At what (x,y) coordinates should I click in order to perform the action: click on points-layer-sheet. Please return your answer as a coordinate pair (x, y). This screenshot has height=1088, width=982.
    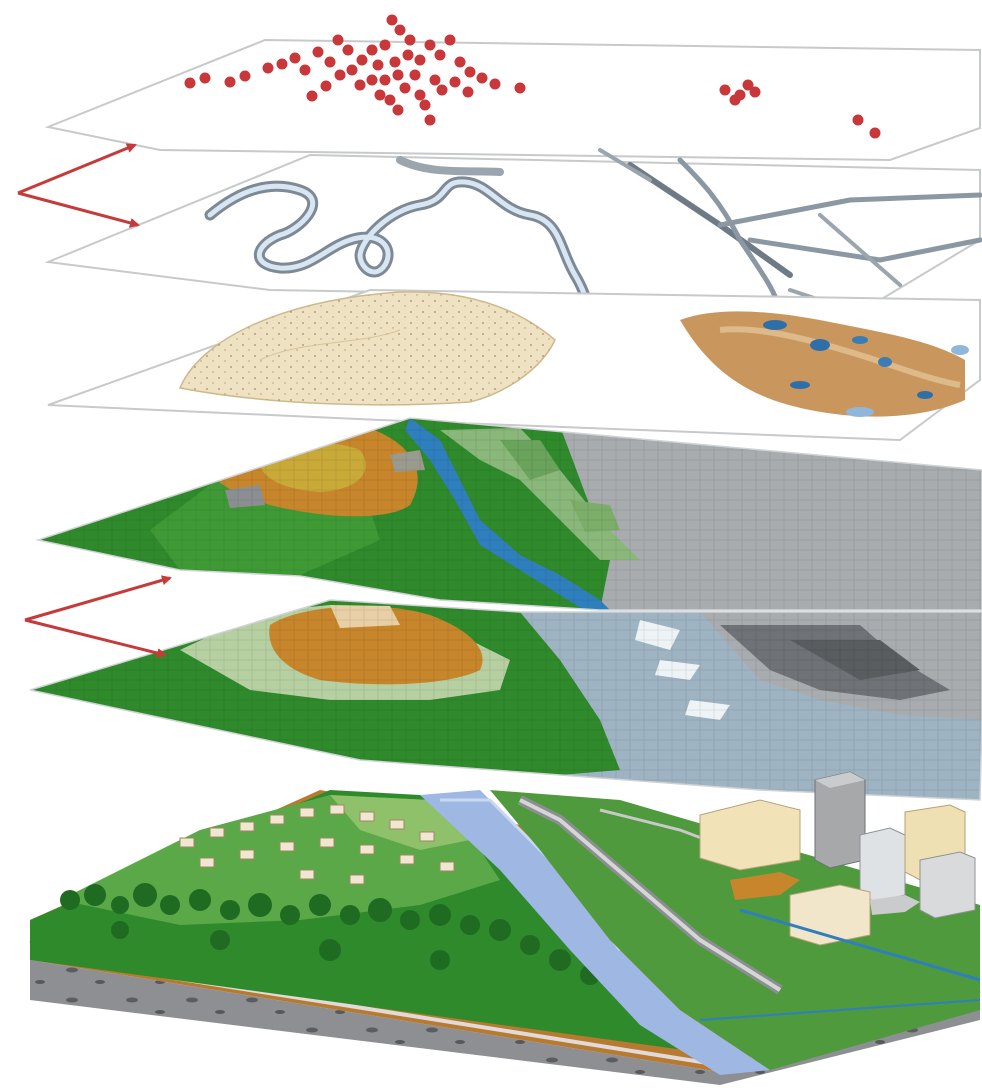
    Looking at the image, I should click on (512, 100).